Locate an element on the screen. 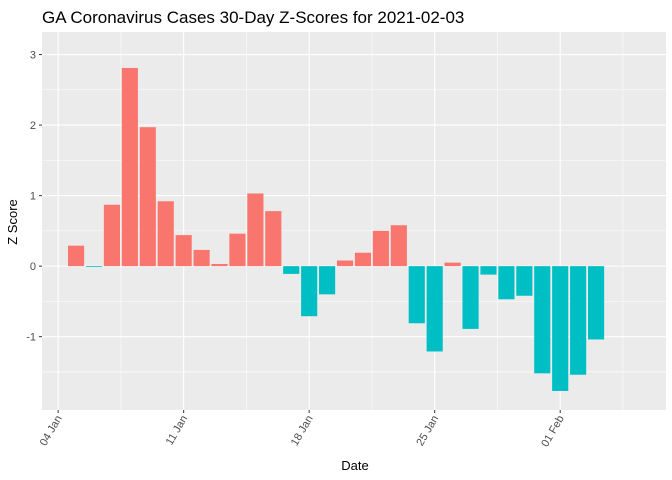 The height and width of the screenshot is (480, 672). x-tick-label: 11 Jan is located at coordinates (177, 431).